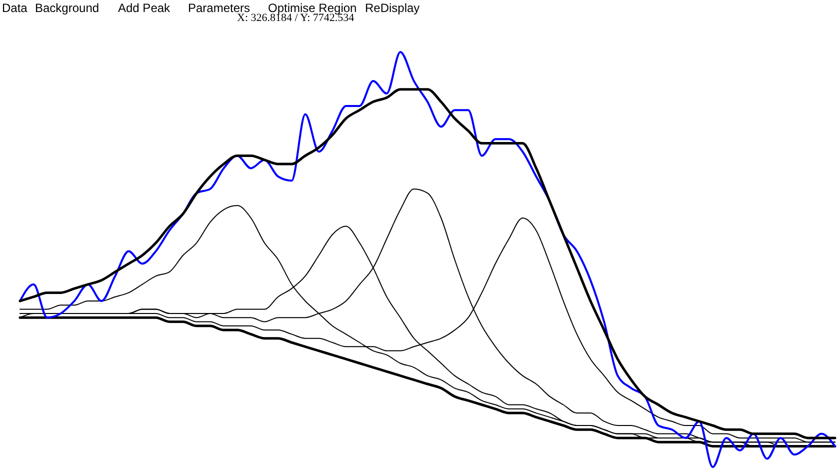  I want to click on text: Data, so click(15, 8).